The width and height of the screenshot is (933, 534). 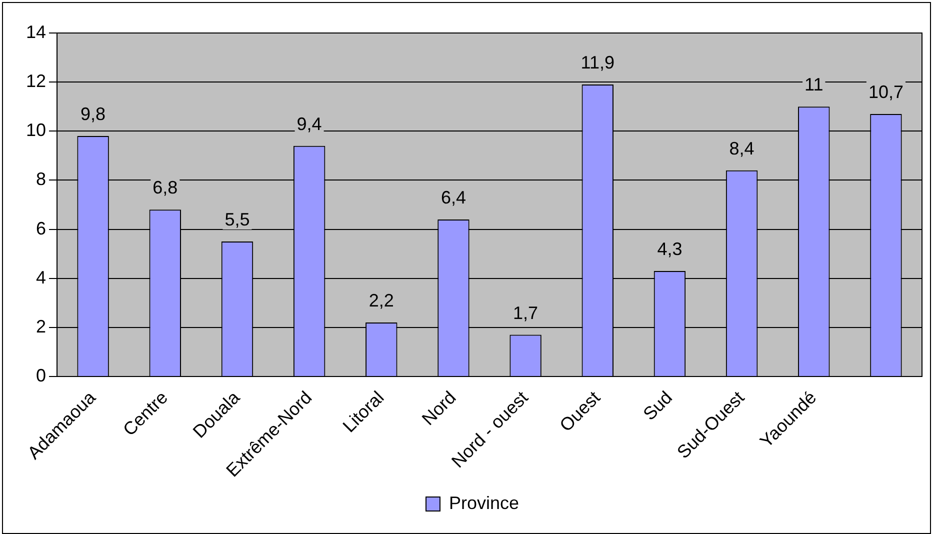 I want to click on y-tick-label: 14, so click(x=36, y=32).